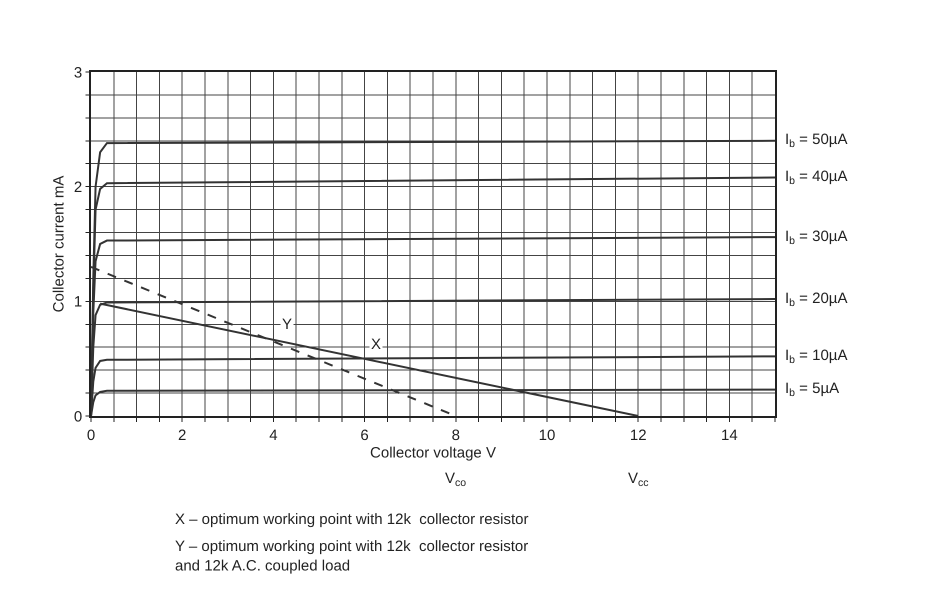 The height and width of the screenshot is (601, 927). What do you see at coordinates (729, 435) in the screenshot?
I see `x-tick-label: 14` at bounding box center [729, 435].